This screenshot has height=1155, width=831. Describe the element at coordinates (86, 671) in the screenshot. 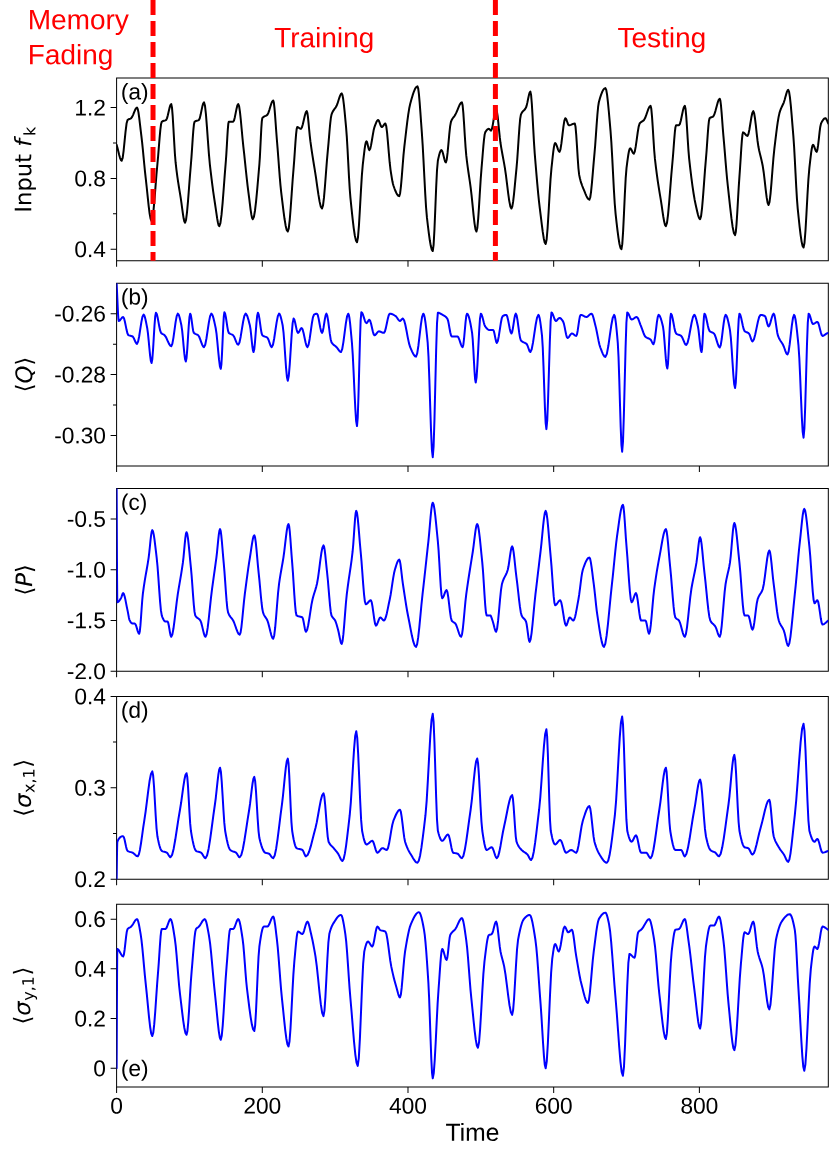

I see `y-tick-label: -2.0` at that location.